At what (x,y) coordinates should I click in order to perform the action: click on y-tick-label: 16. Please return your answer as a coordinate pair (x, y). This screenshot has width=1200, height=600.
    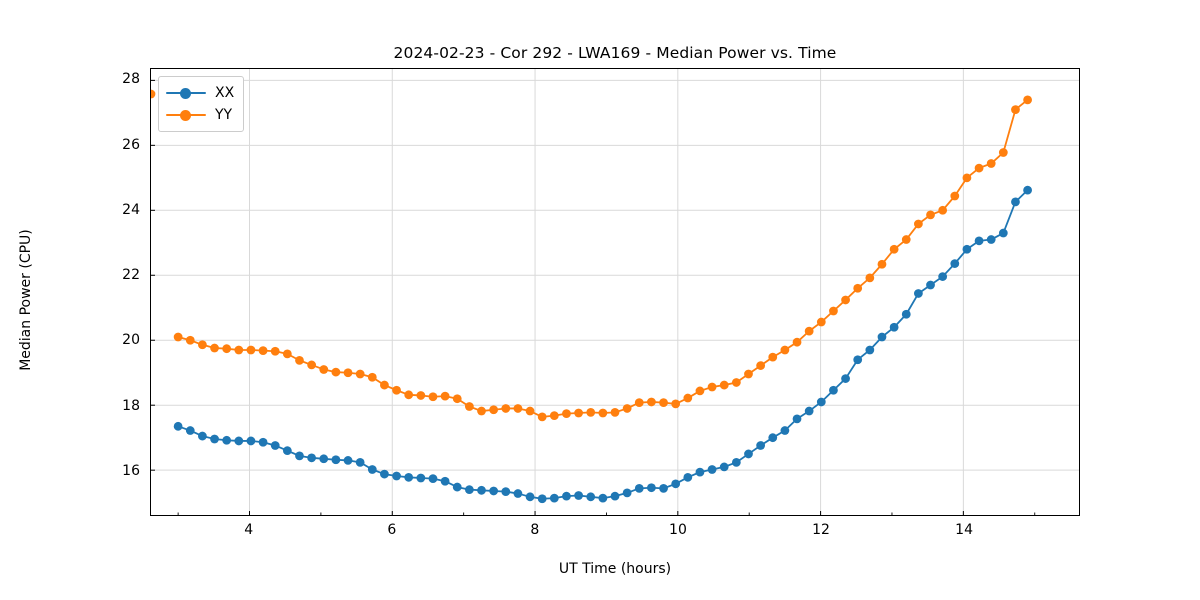
    Looking at the image, I should click on (131, 470).